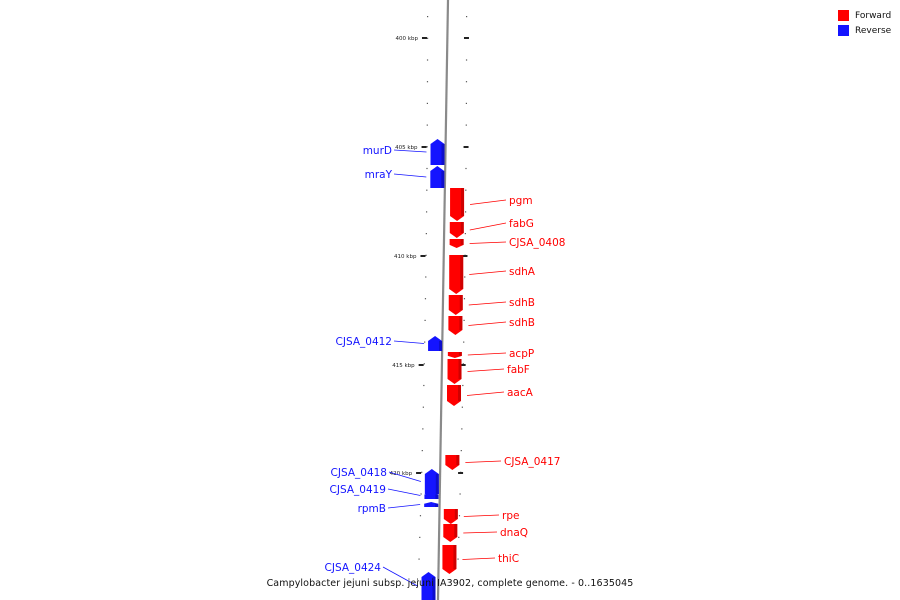  I want to click on gene-label: acpP, so click(521, 354).